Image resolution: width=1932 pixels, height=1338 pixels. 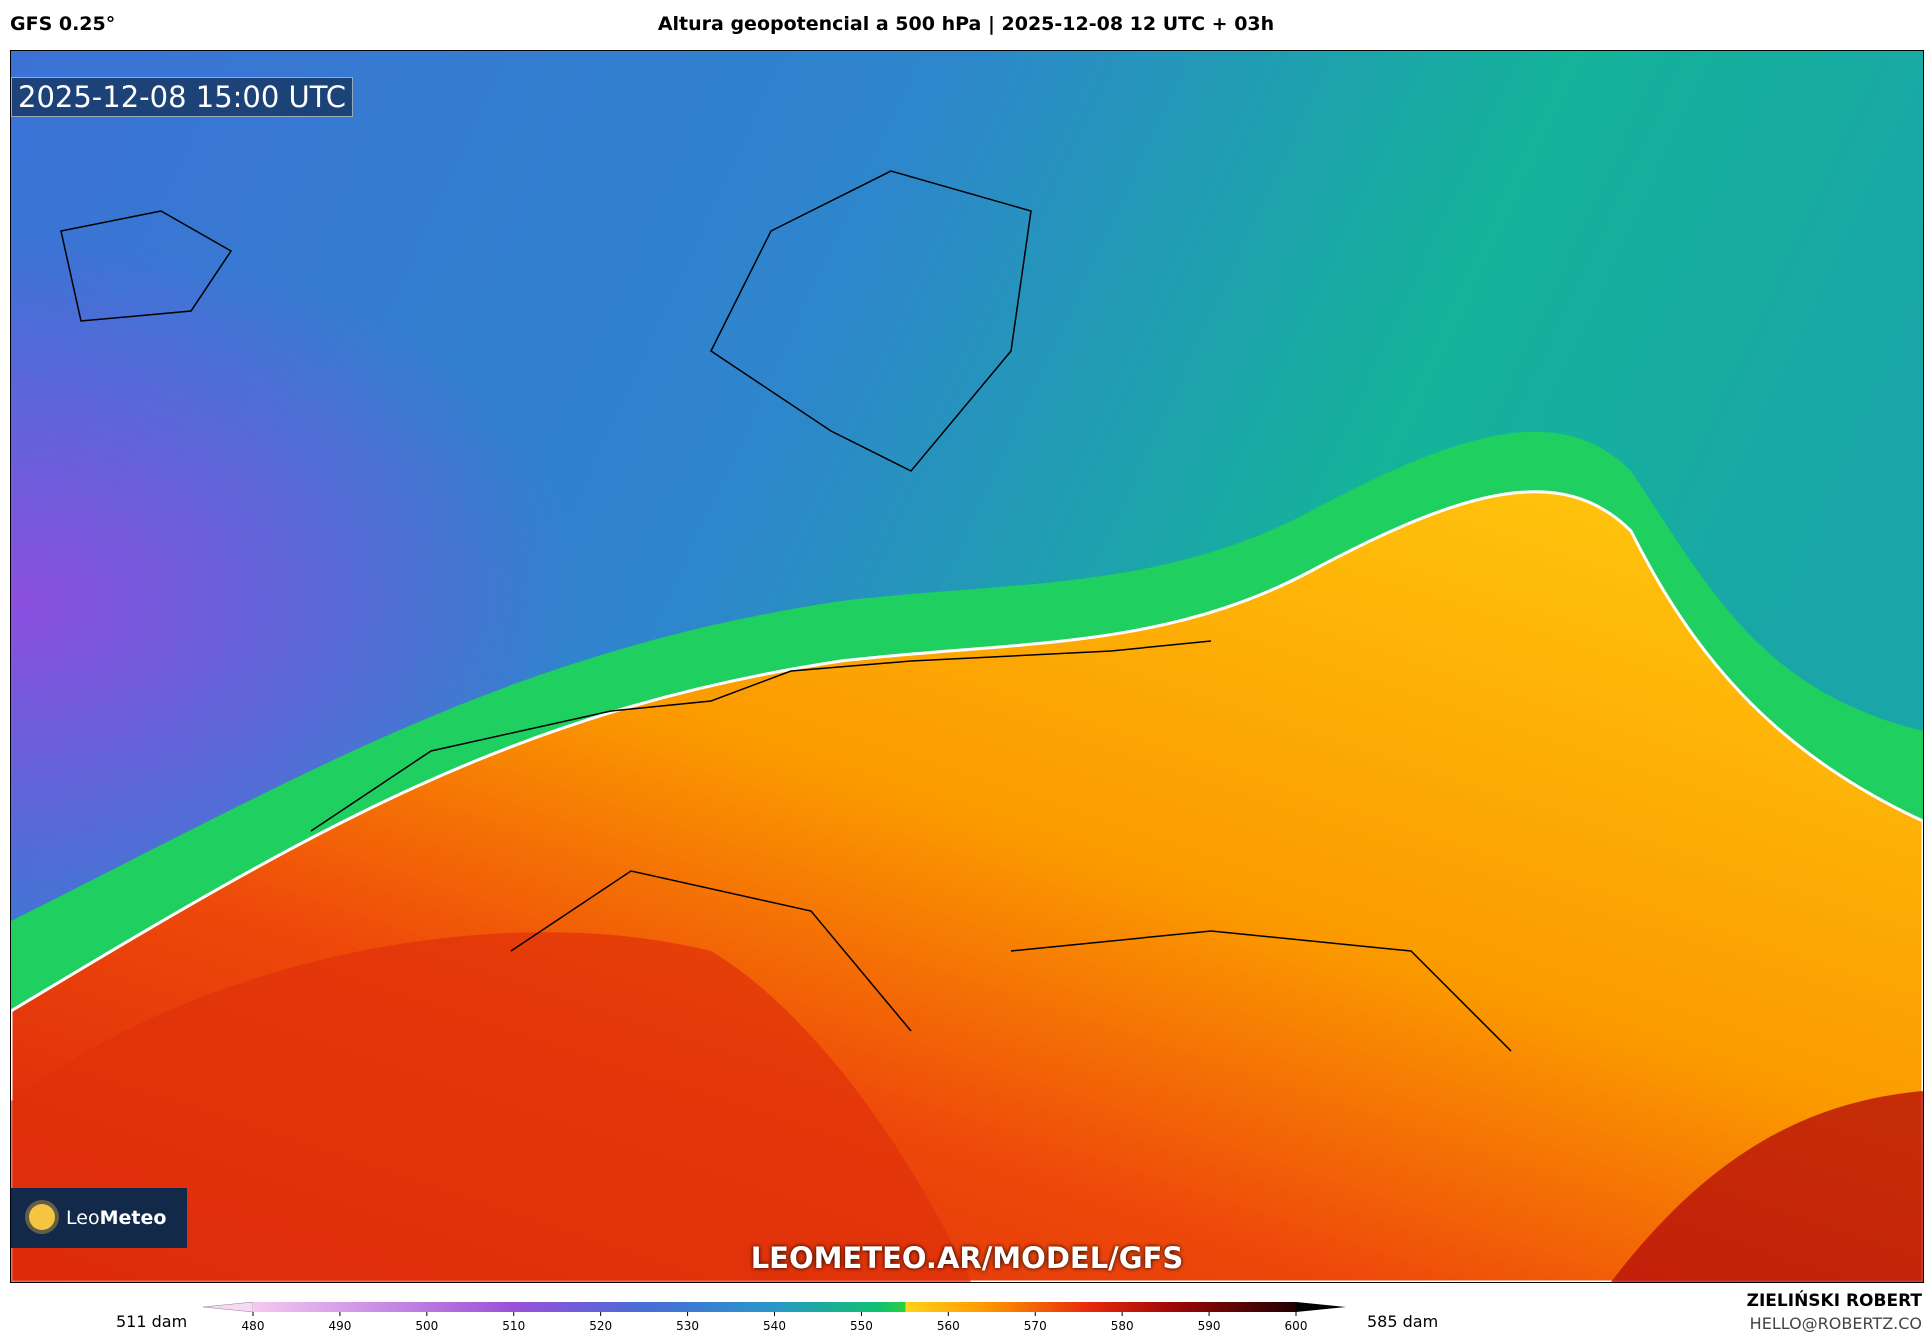 I want to click on credit-email: HELLO@ROBERTZ.CO, so click(x=1835, y=1323).